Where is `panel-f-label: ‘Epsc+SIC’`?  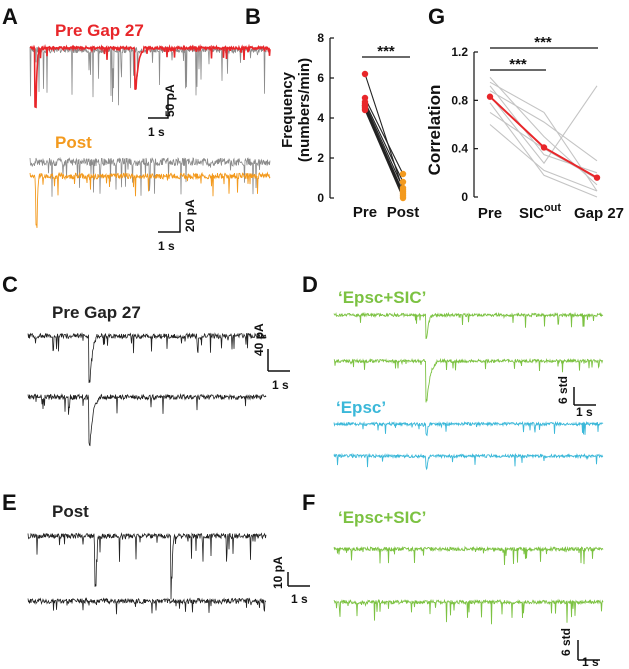 panel-f-label: ‘Epsc+SIC’ is located at coordinates (382, 517).